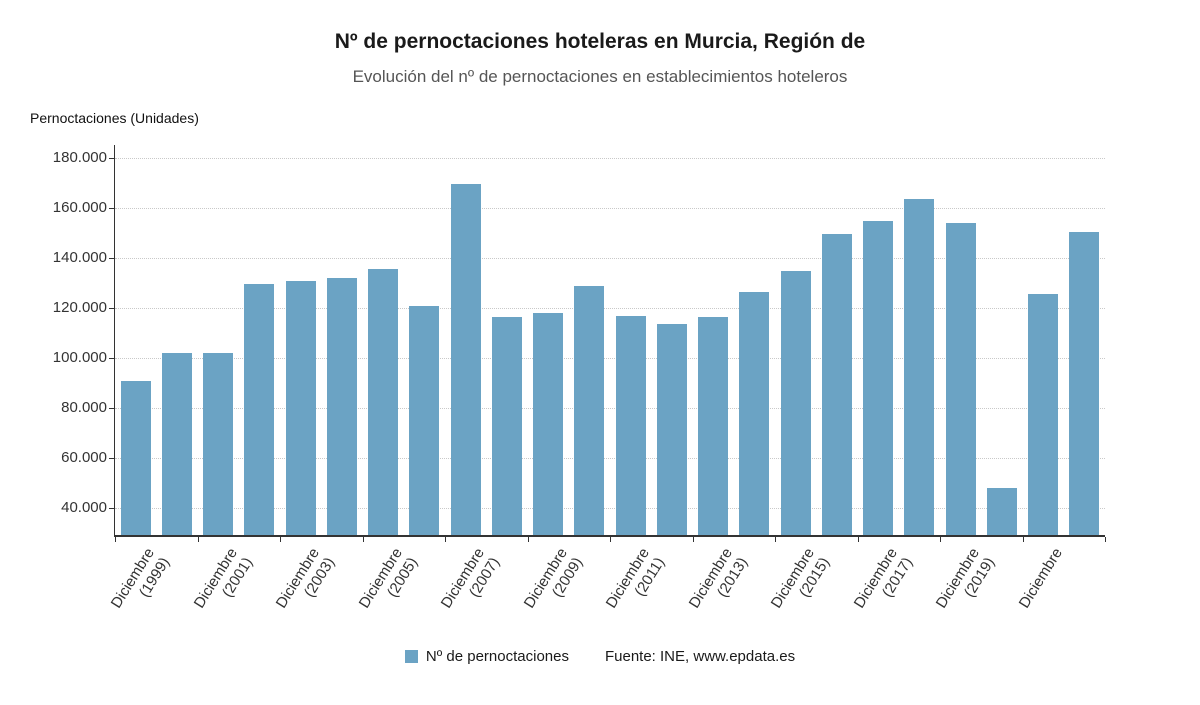  I want to click on y-tick-label: 180.000, so click(79, 157).